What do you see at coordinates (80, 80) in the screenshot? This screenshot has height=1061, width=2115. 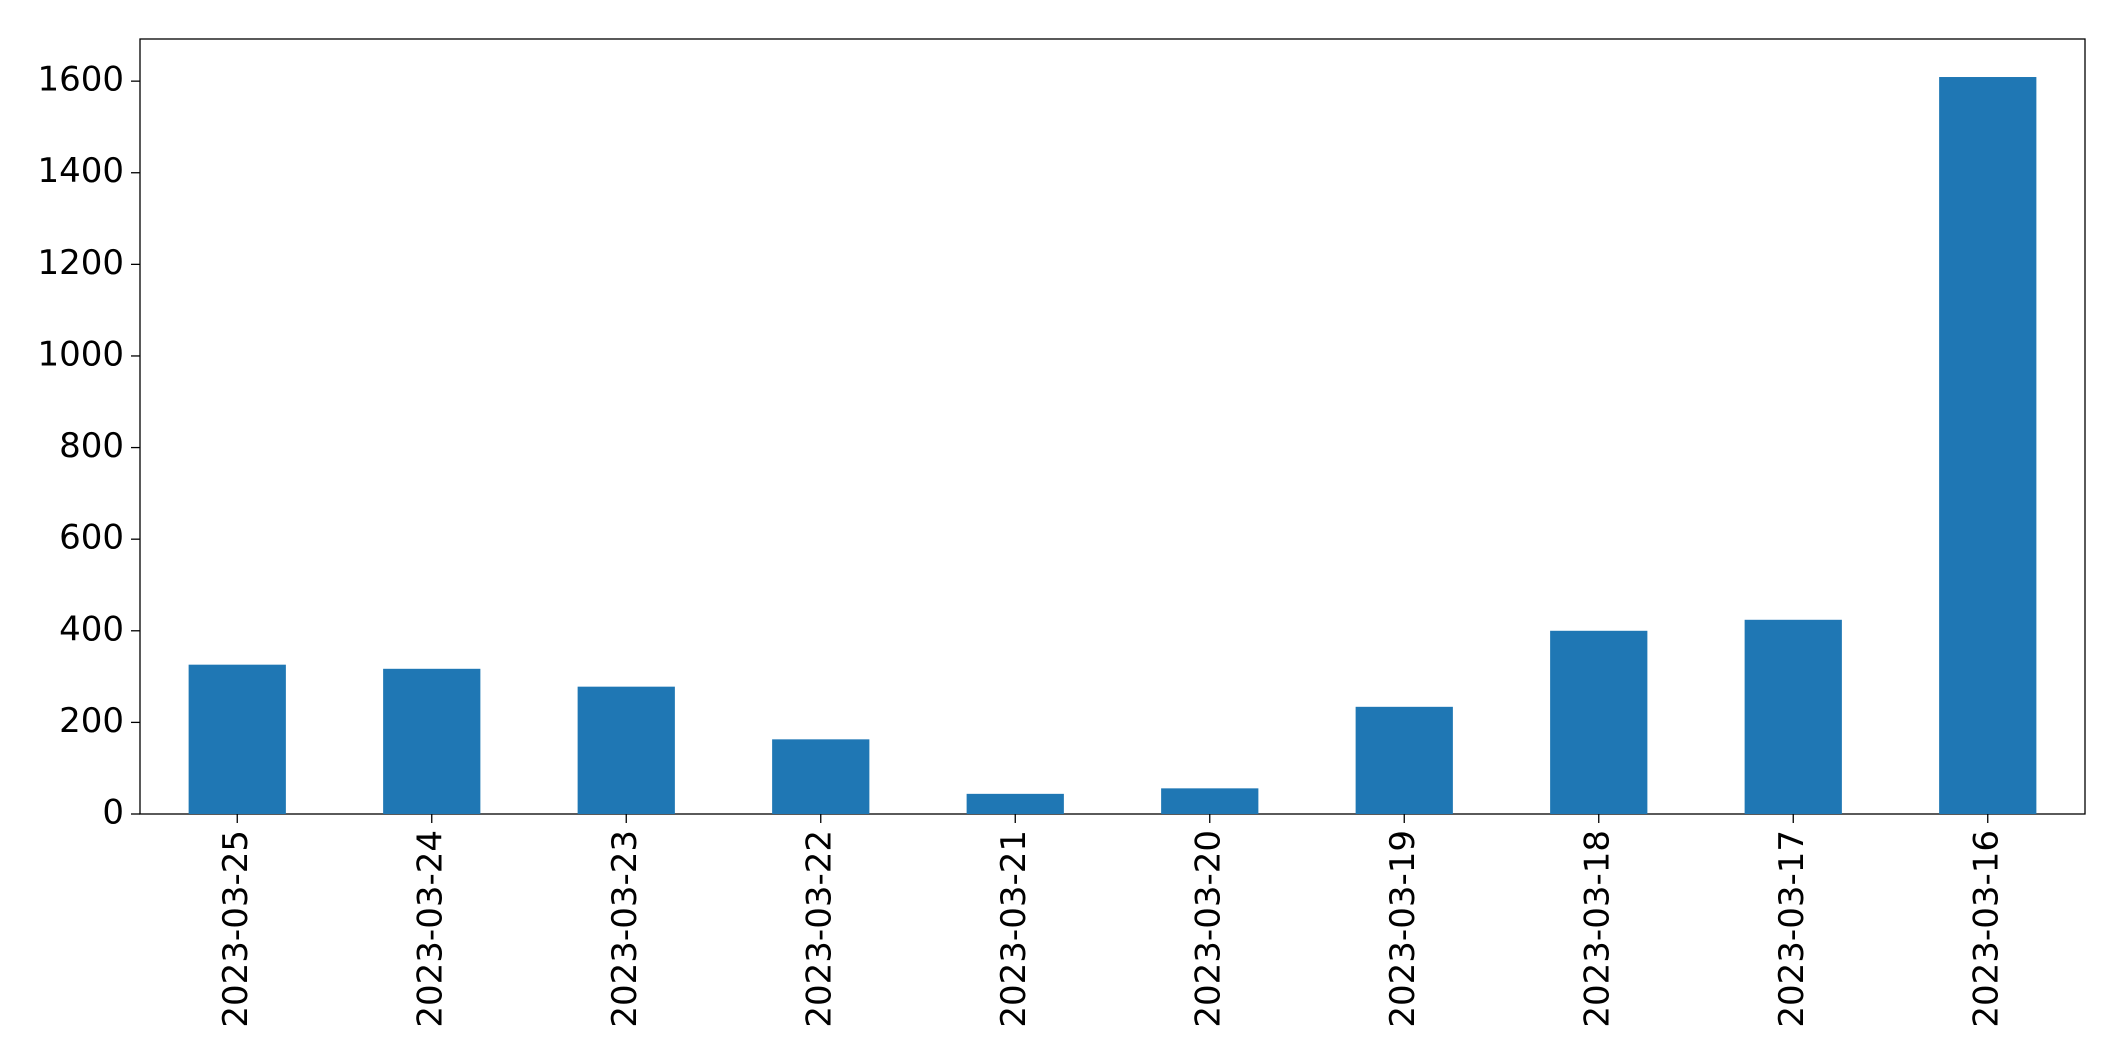 I see `y-tick-label: 1600` at bounding box center [80, 80].